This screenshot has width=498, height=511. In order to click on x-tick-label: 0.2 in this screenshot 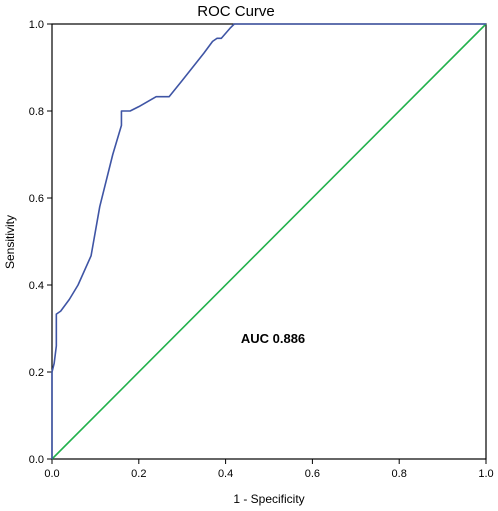, I will do `click(138, 474)`.